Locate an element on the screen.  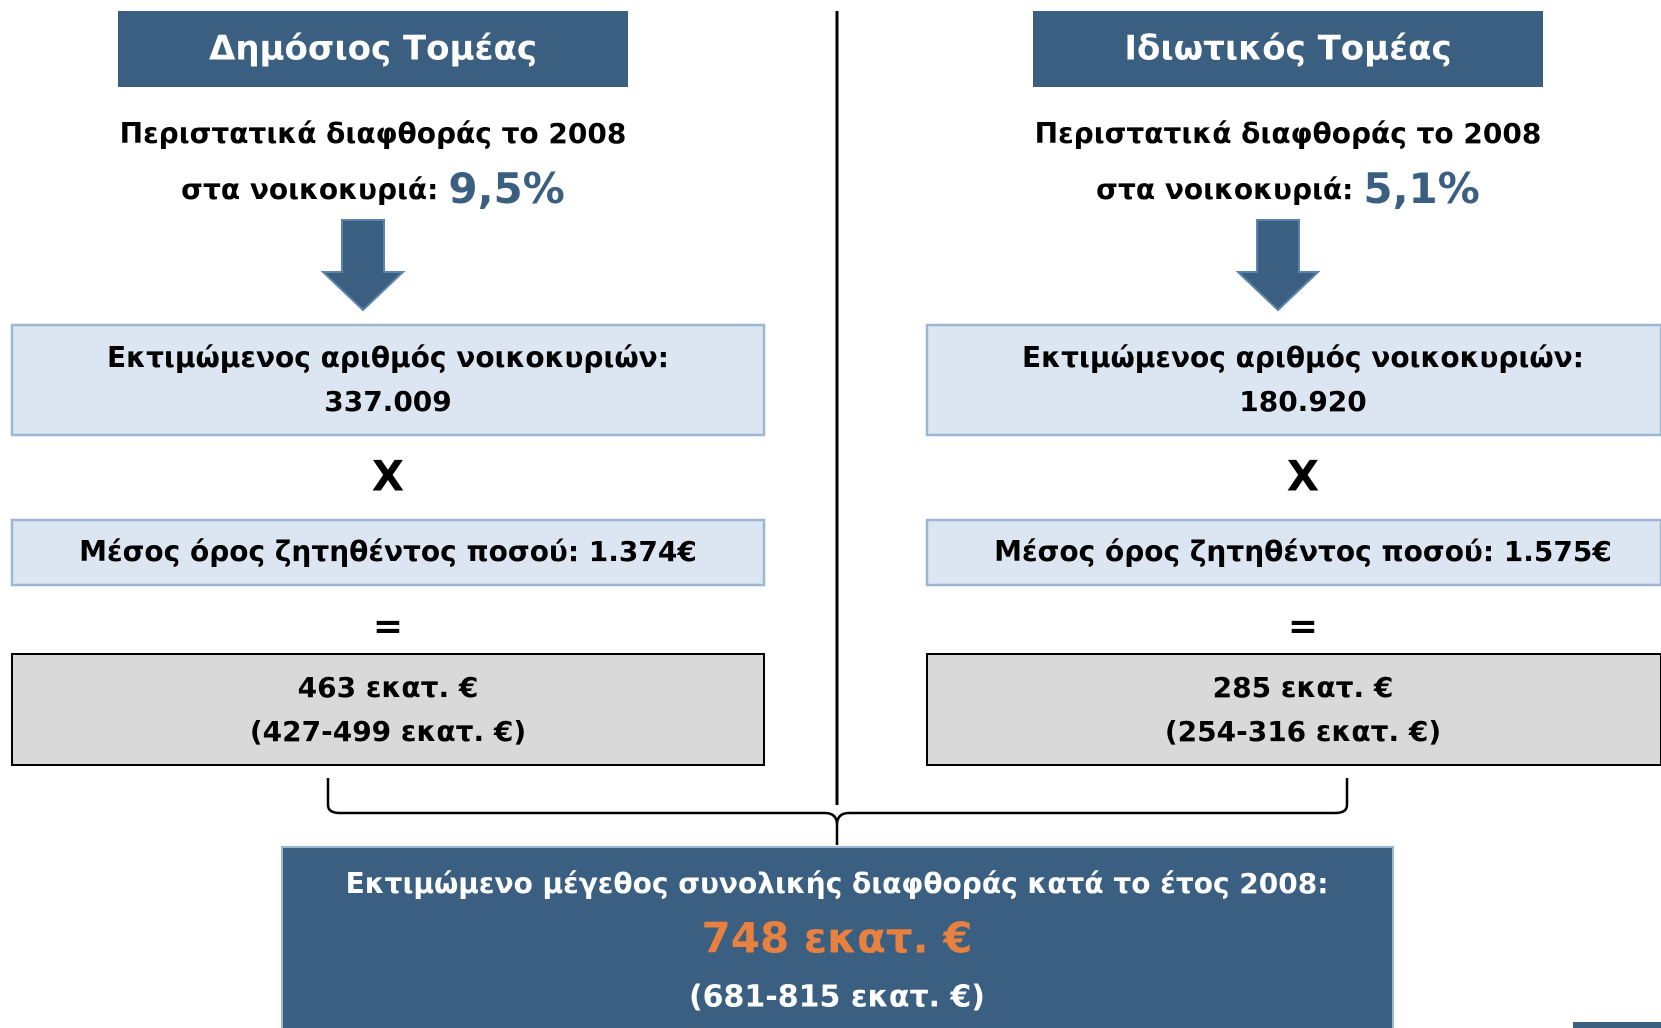
result-range: (254-316 εκατ. €) is located at coordinates (1303, 731).